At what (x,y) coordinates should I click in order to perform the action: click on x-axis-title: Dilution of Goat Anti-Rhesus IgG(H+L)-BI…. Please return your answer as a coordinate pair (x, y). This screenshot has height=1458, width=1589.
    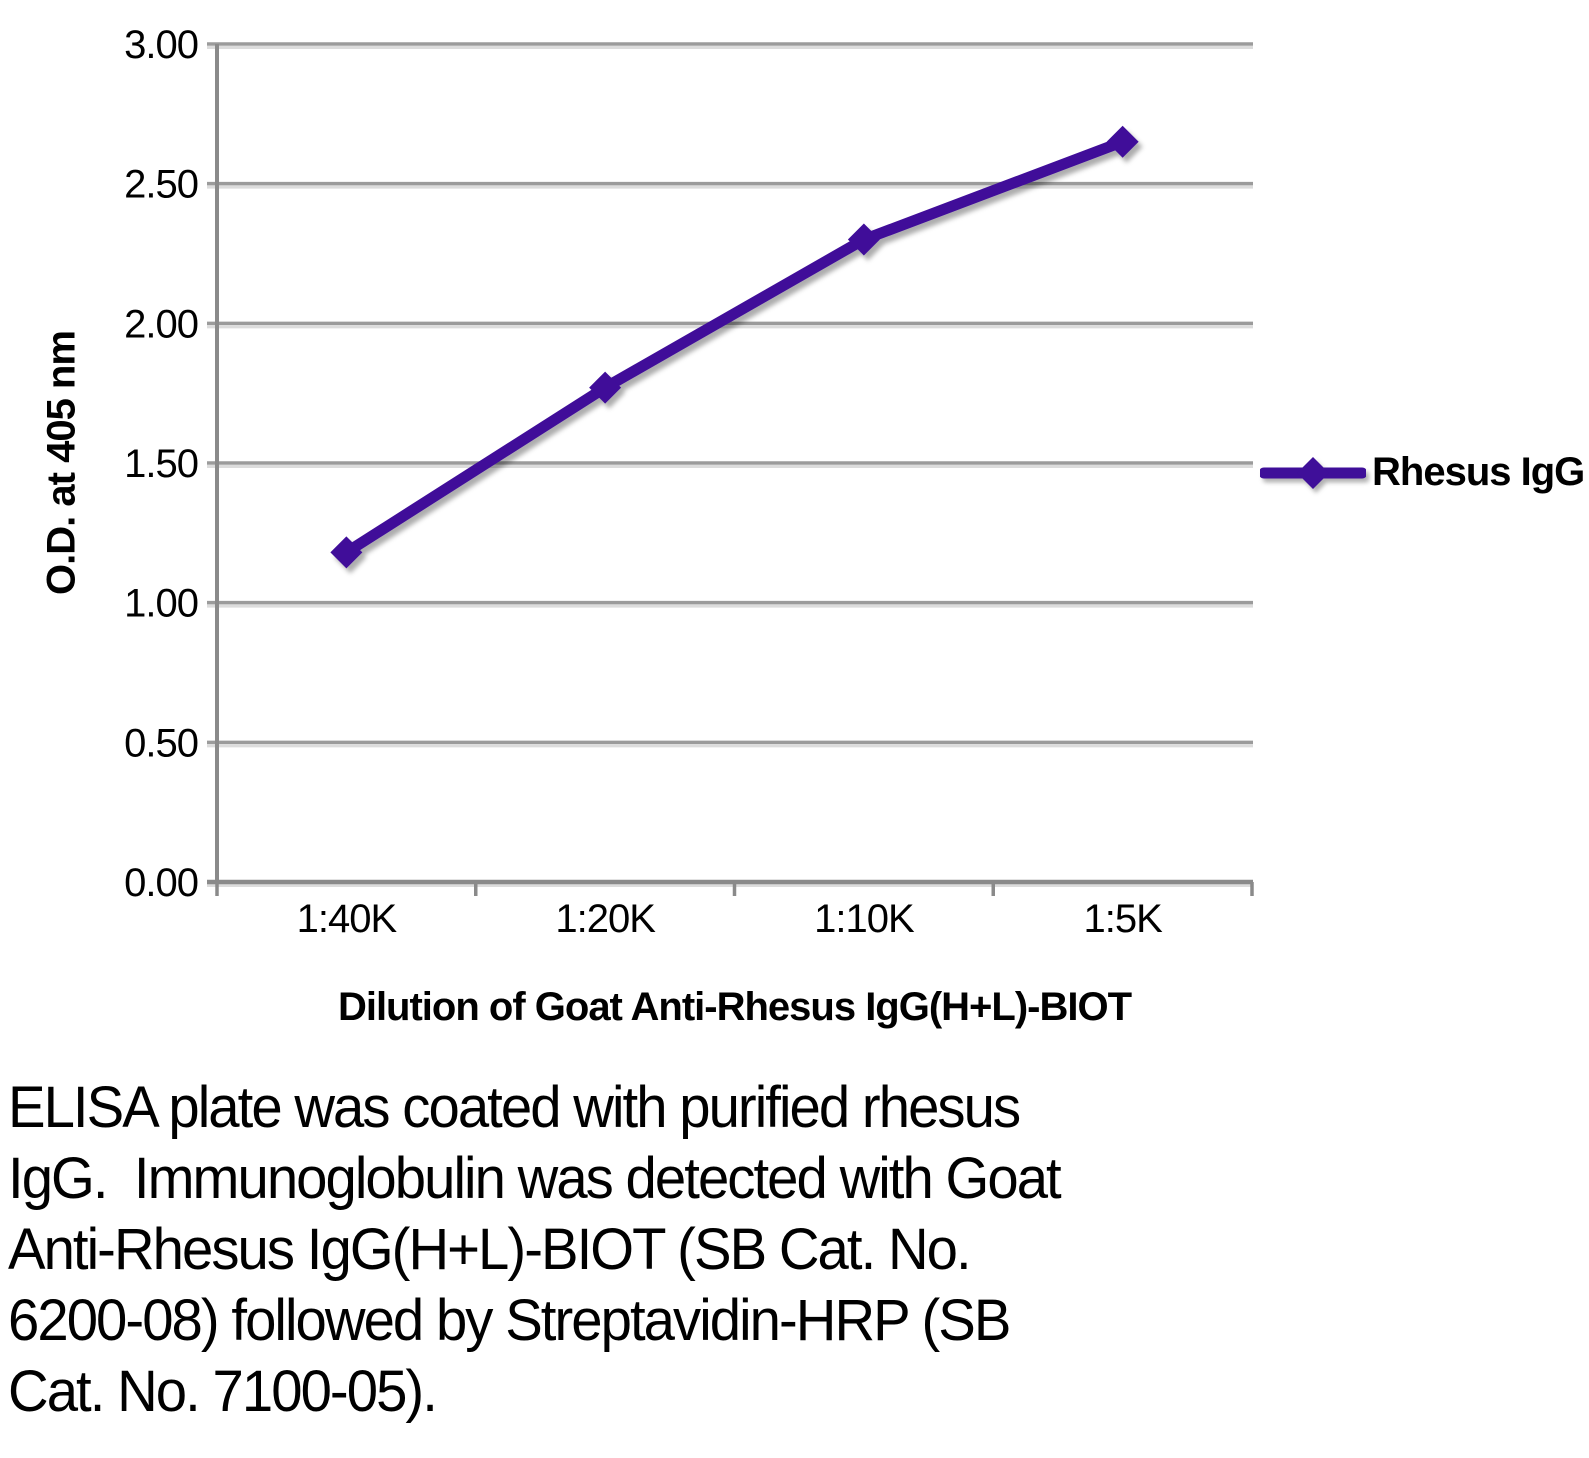
    Looking at the image, I should click on (734, 1007).